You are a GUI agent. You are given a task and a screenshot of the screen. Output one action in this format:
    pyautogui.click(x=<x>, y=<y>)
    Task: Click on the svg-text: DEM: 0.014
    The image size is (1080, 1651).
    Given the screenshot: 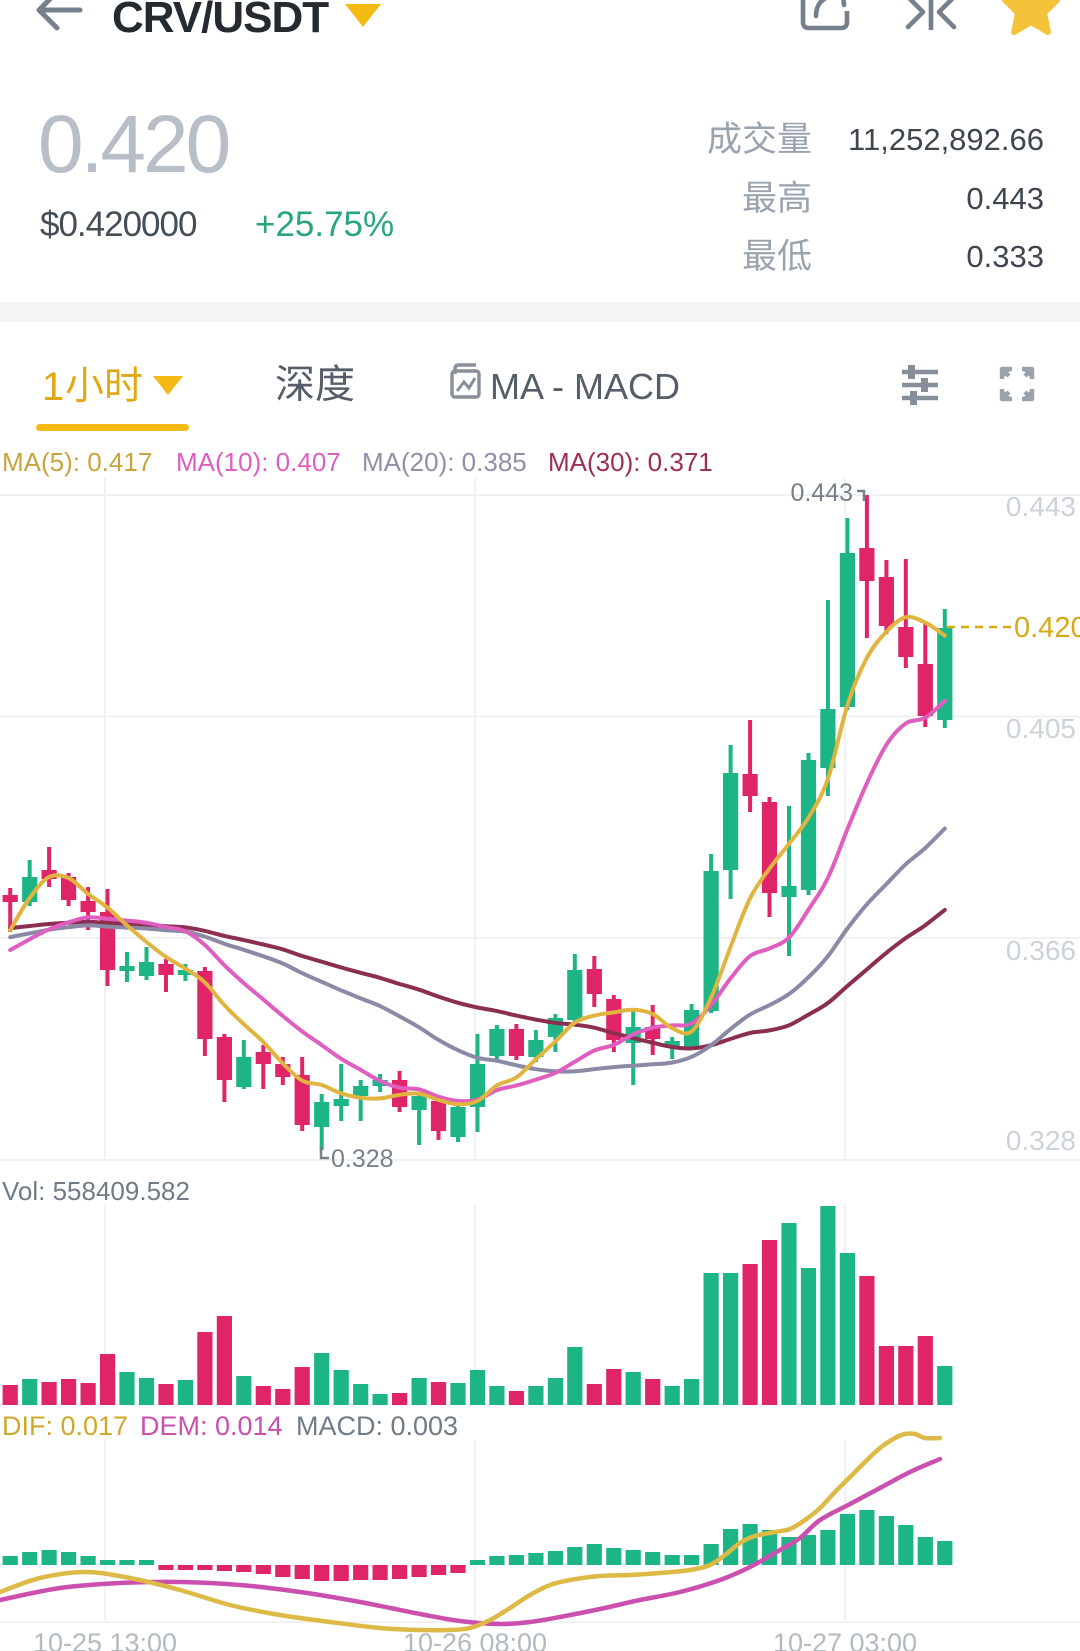 What is the action you would take?
    pyautogui.click(x=211, y=1426)
    